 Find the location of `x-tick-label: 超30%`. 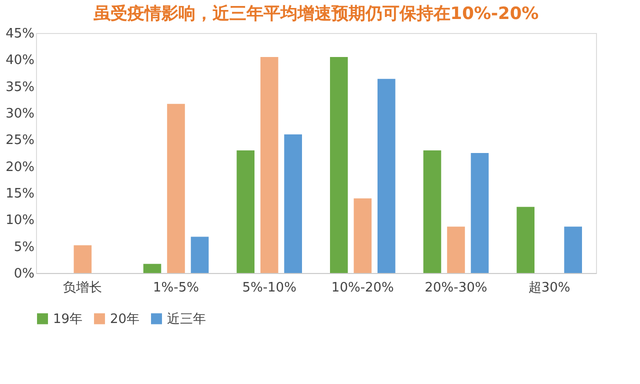

x-tick-label: 超30% is located at coordinates (549, 288).